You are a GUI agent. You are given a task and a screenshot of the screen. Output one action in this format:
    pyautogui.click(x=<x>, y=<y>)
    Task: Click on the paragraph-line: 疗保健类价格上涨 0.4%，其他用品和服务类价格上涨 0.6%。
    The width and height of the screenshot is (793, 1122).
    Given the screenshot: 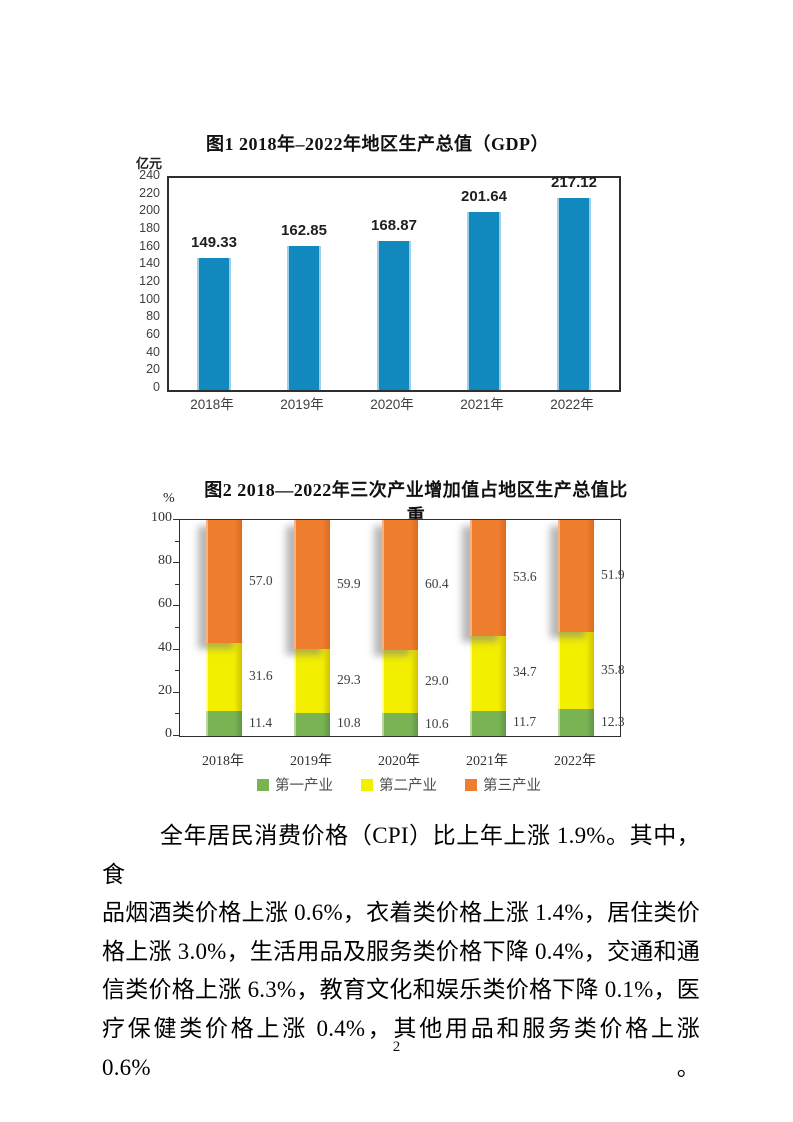 What is the action you would take?
    pyautogui.click(x=401, y=1047)
    